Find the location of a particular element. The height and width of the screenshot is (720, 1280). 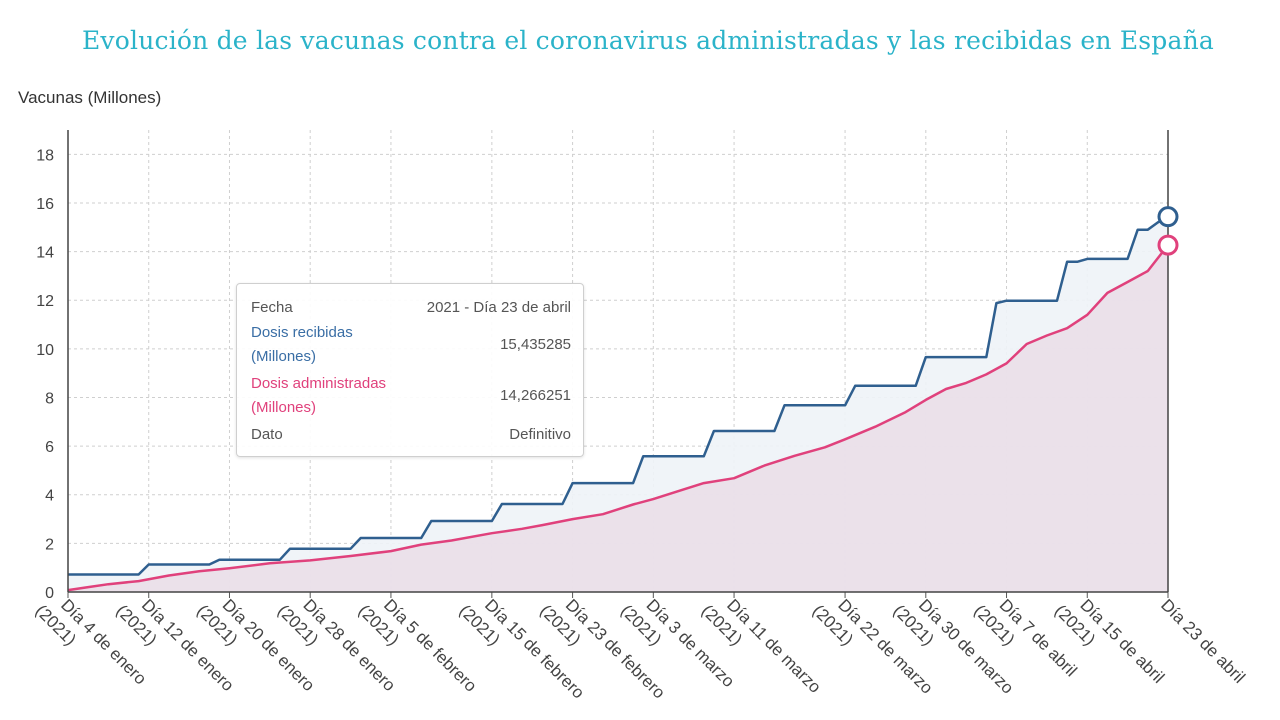

y-tick-label: 4 is located at coordinates (49, 496).